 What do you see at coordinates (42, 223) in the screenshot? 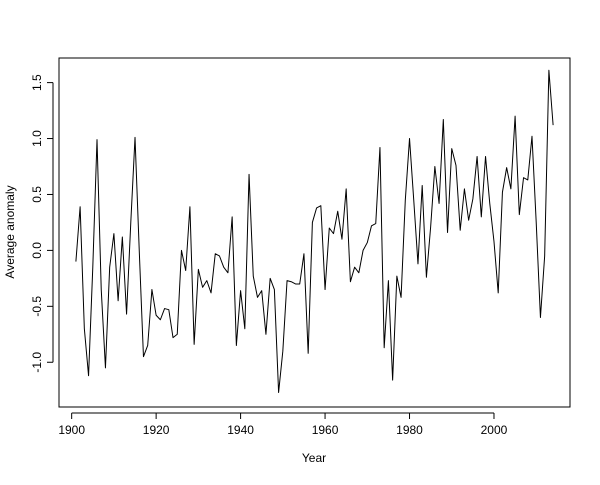
I see `y-axis: -1.0 -0.5 0.0 0.5 1.0 1.5` at bounding box center [42, 223].